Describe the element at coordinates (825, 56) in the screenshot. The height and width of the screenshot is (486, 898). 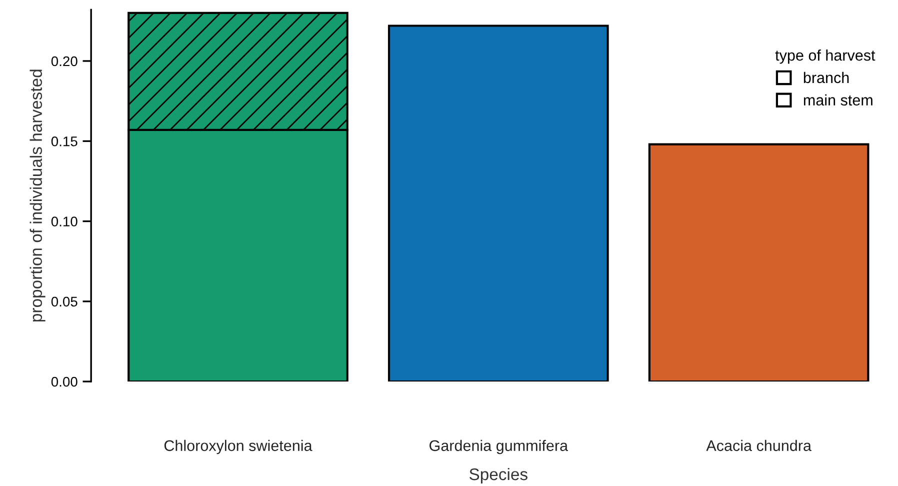
I see `legend-title: type of harvest` at that location.